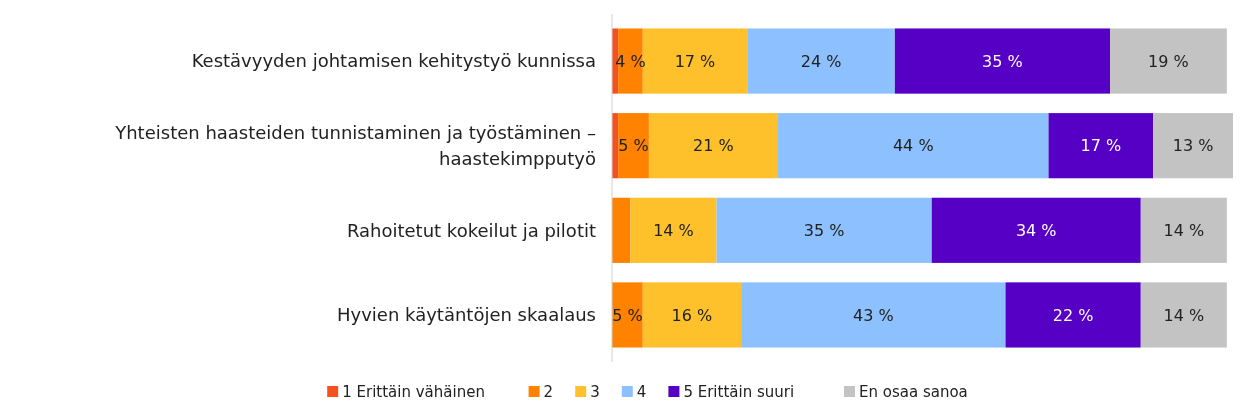 Image resolution: width=1249 pixels, height=412 pixels. I want to click on data-label: 4 %, so click(630, 61).